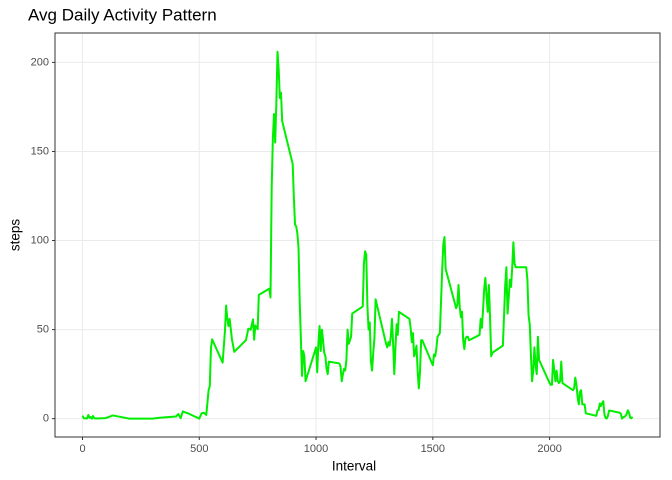 Image resolution: width=672 pixels, height=480 pixels. What do you see at coordinates (40, 151) in the screenshot?
I see `y-tick-label: 150` at bounding box center [40, 151].